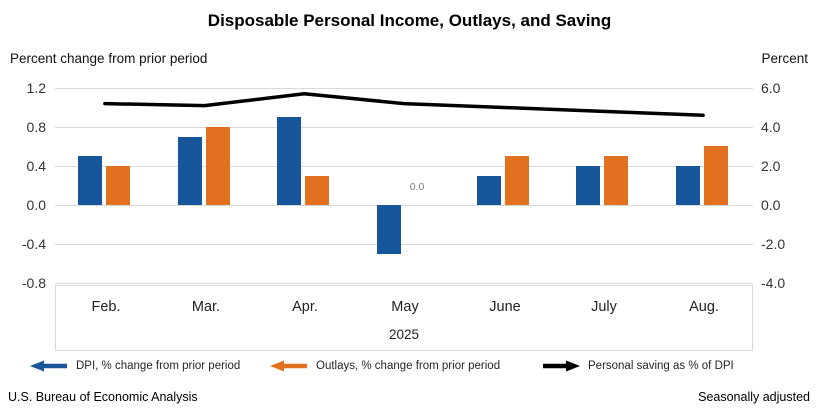 This screenshot has height=420, width=819. I want to click on x-axis-month-label: Feb., so click(106, 307).